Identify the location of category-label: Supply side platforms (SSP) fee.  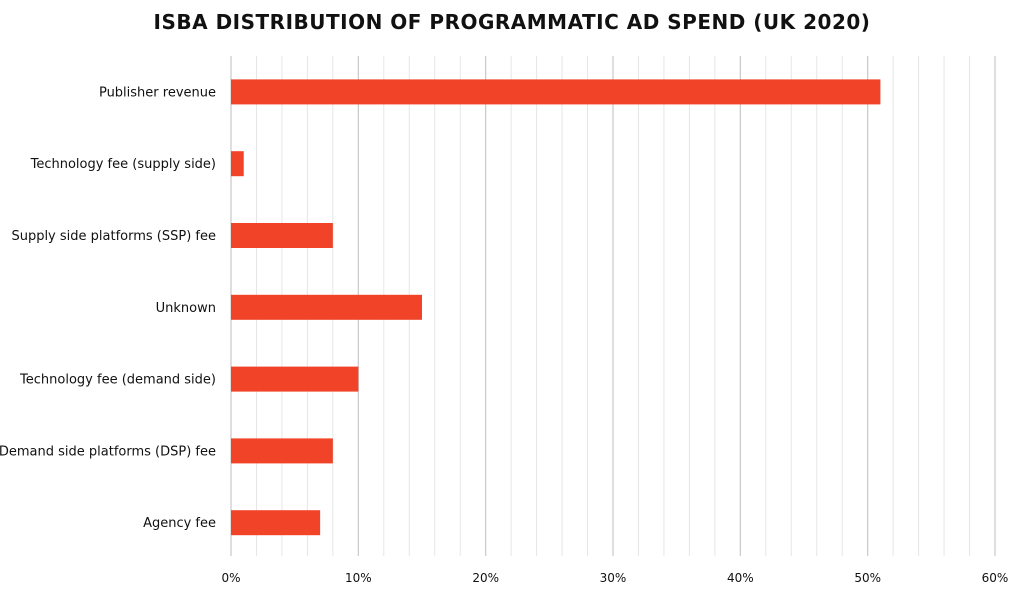
(113, 236).